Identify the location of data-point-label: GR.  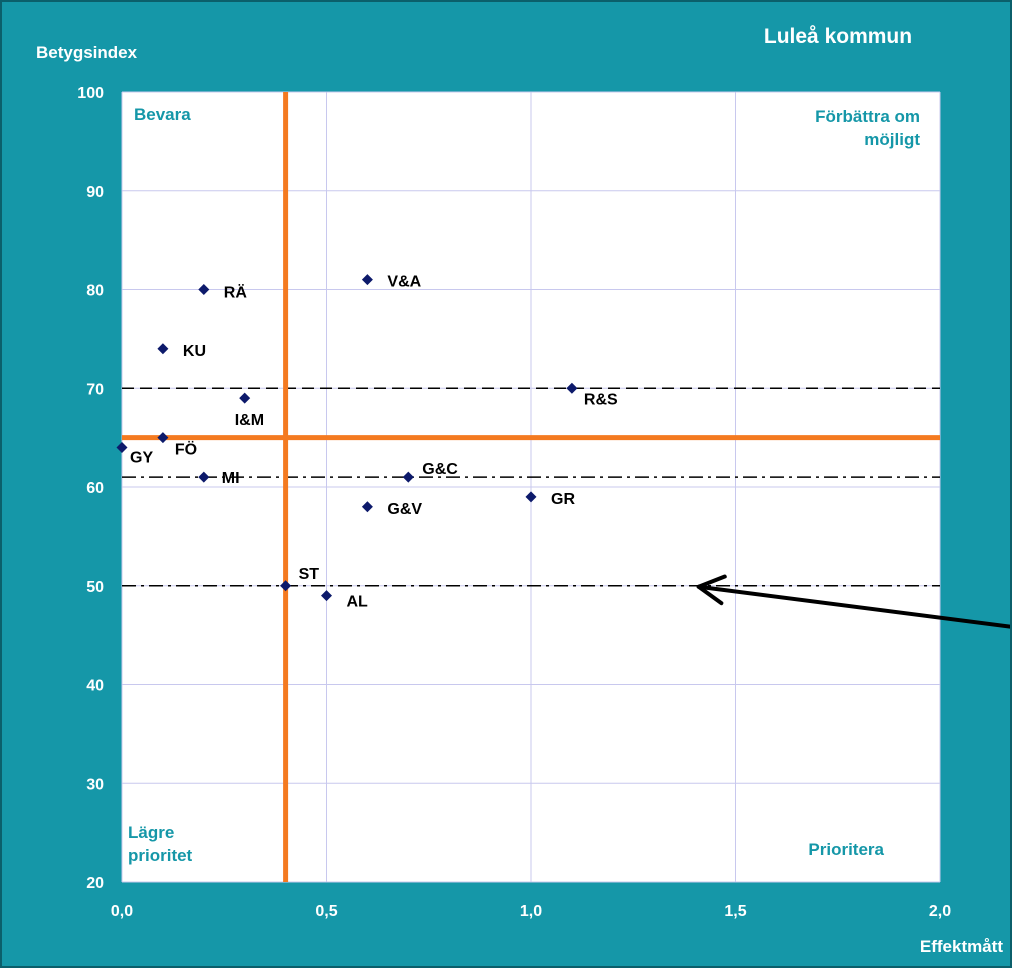
(563, 499).